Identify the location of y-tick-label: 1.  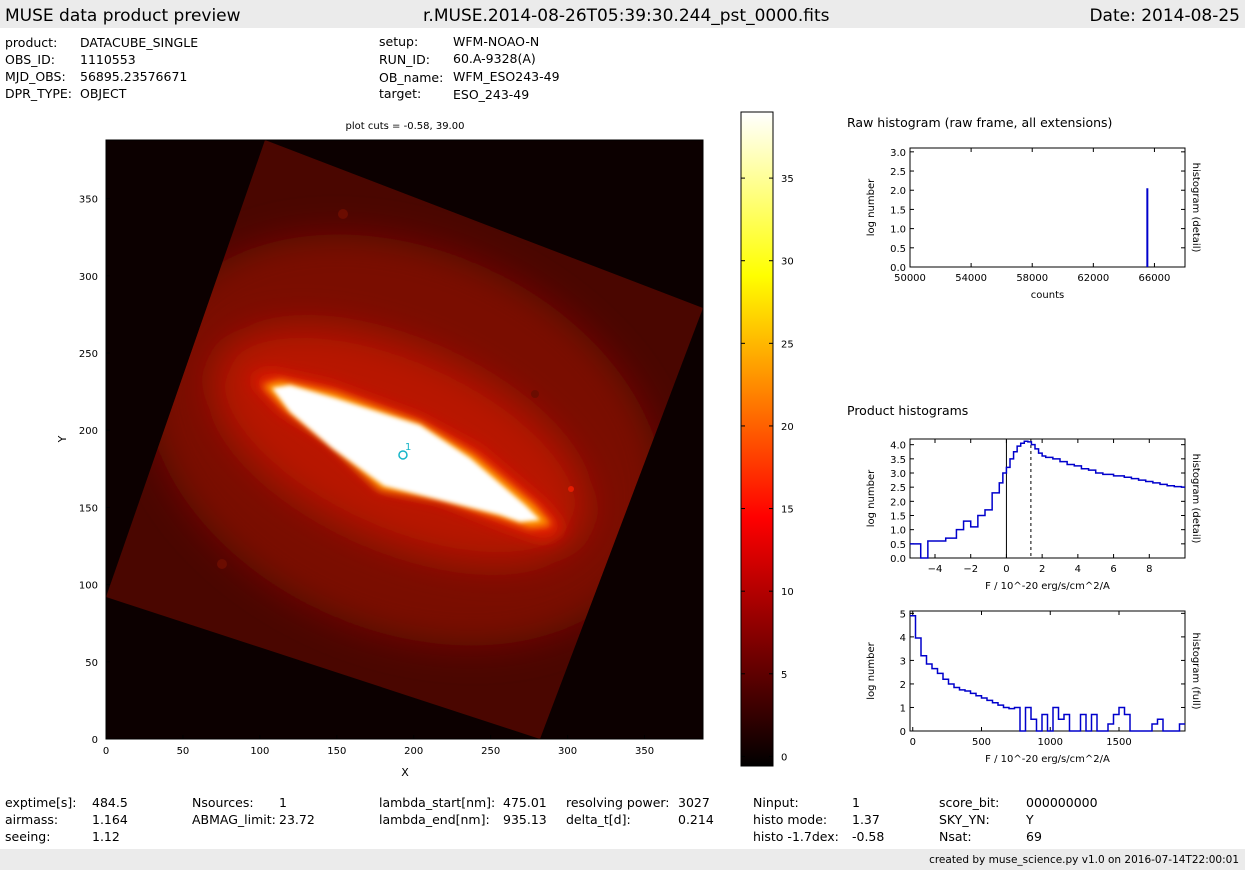
(903, 708).